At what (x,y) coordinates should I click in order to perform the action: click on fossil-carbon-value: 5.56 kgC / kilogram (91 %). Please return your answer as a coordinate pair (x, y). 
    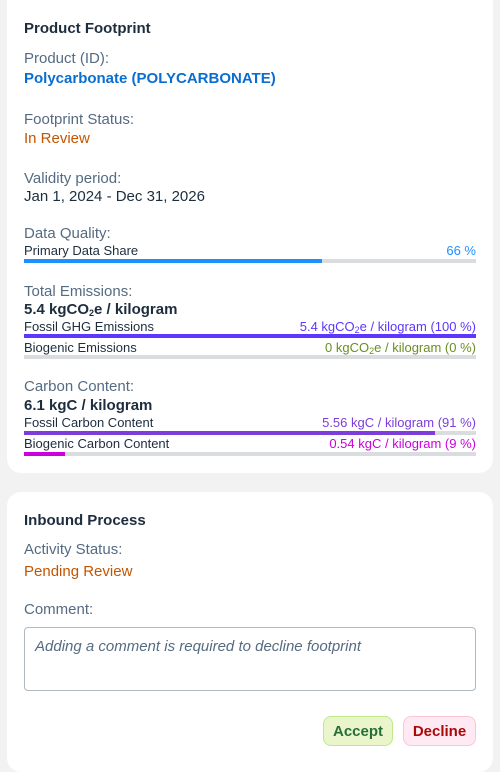
    Looking at the image, I should click on (399, 422).